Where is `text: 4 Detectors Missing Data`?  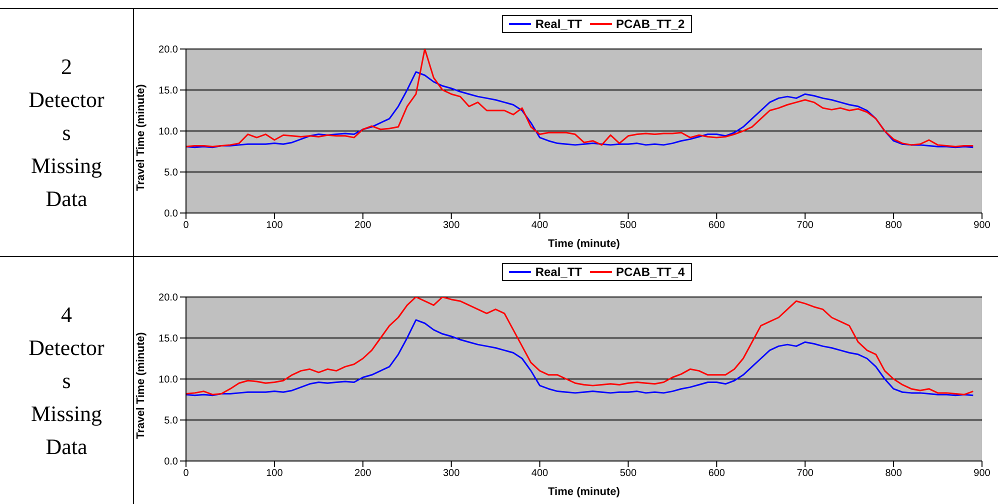 text: 4 Detectors Missing Data is located at coordinates (67, 381).